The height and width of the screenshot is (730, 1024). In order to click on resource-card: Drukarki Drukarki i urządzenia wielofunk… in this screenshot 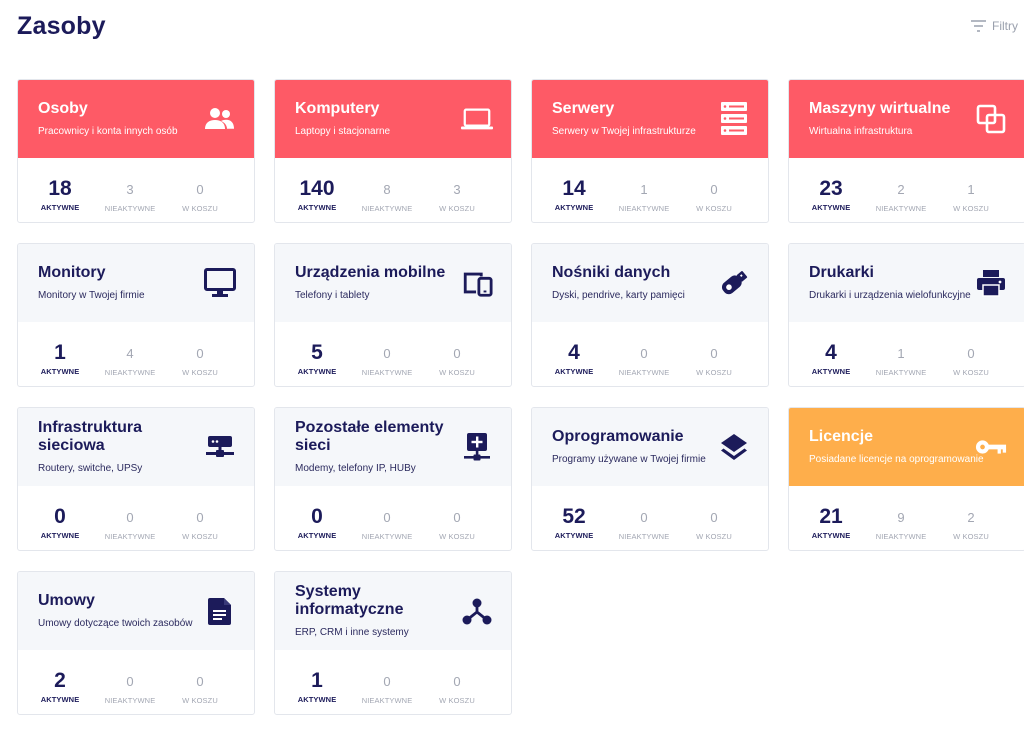, I will do `click(906, 315)`.